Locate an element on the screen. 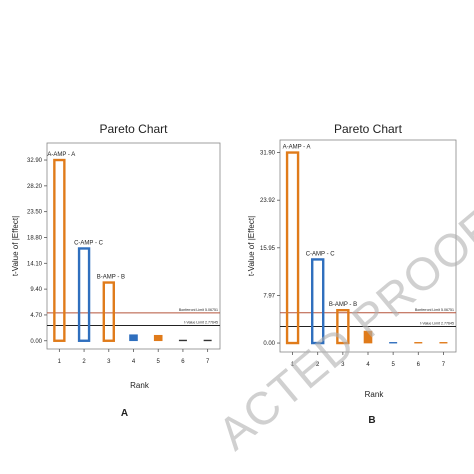 The image size is (474, 474). y-tick-label: 28.20 is located at coordinates (35, 187).